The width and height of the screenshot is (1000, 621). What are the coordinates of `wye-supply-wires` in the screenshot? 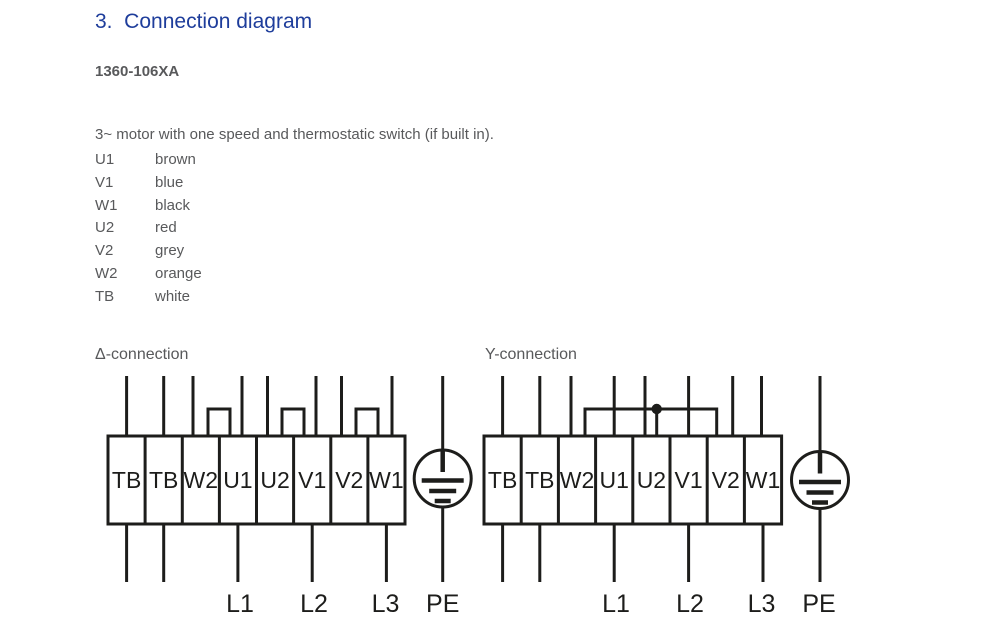 It's located at (633, 553).